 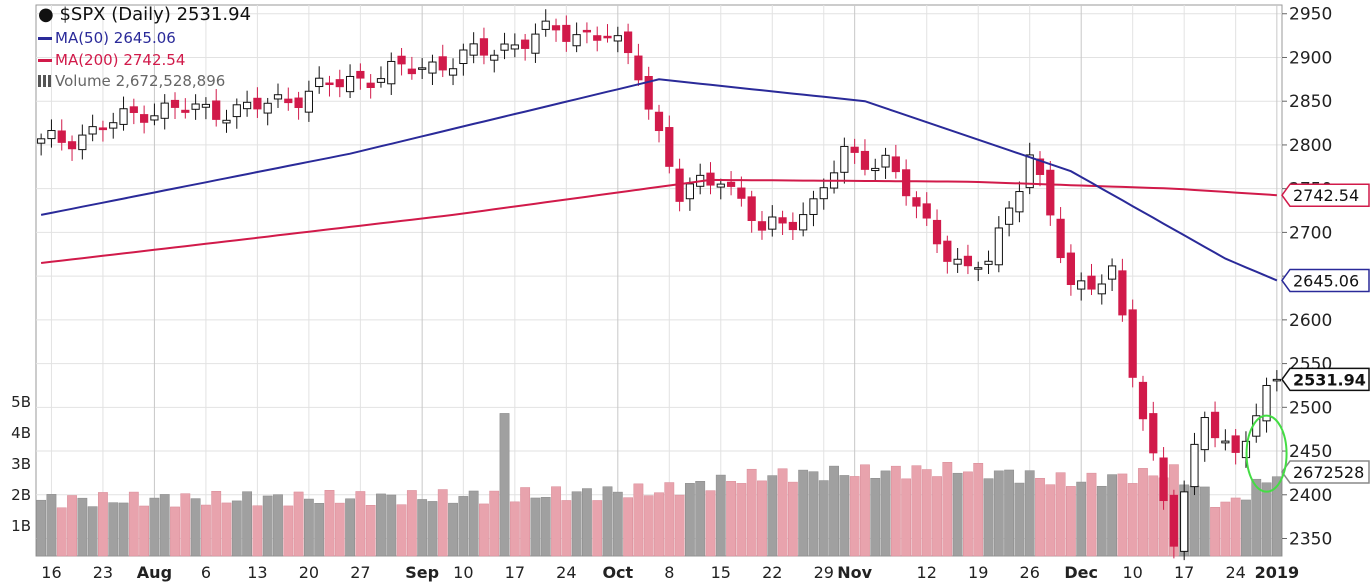 I want to click on date-tick-label: 26, so click(x=1030, y=572).